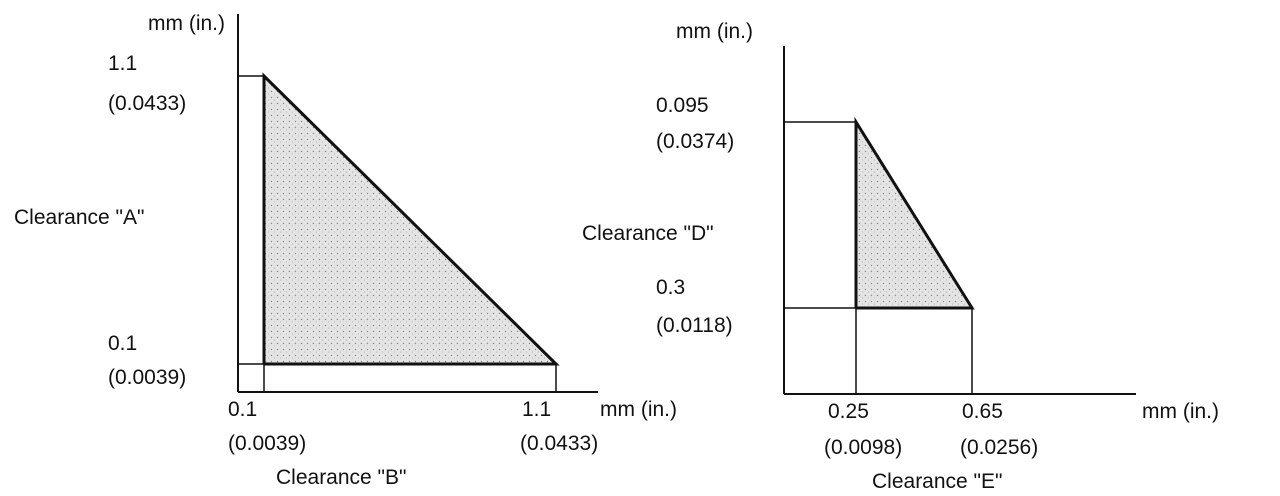 The image size is (1280, 496). Describe the element at coordinates (147, 377) in the screenshot. I see `left-y-bottom-in: (0.0039)` at that location.